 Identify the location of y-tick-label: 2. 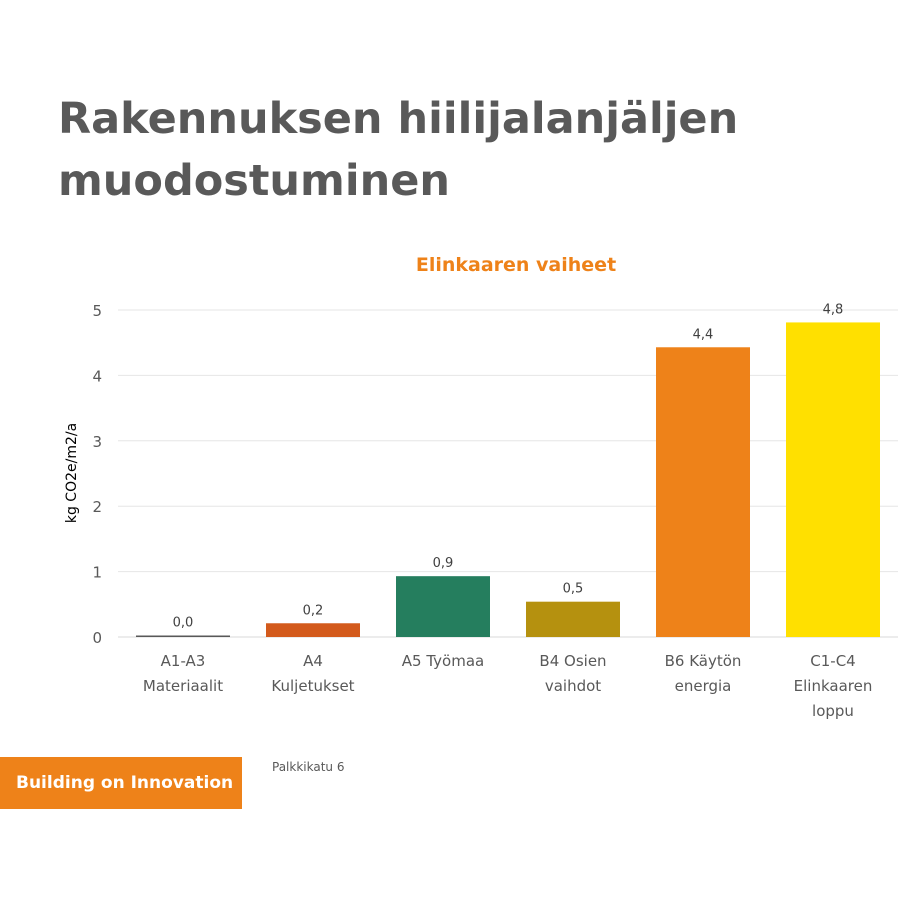
(97, 507).